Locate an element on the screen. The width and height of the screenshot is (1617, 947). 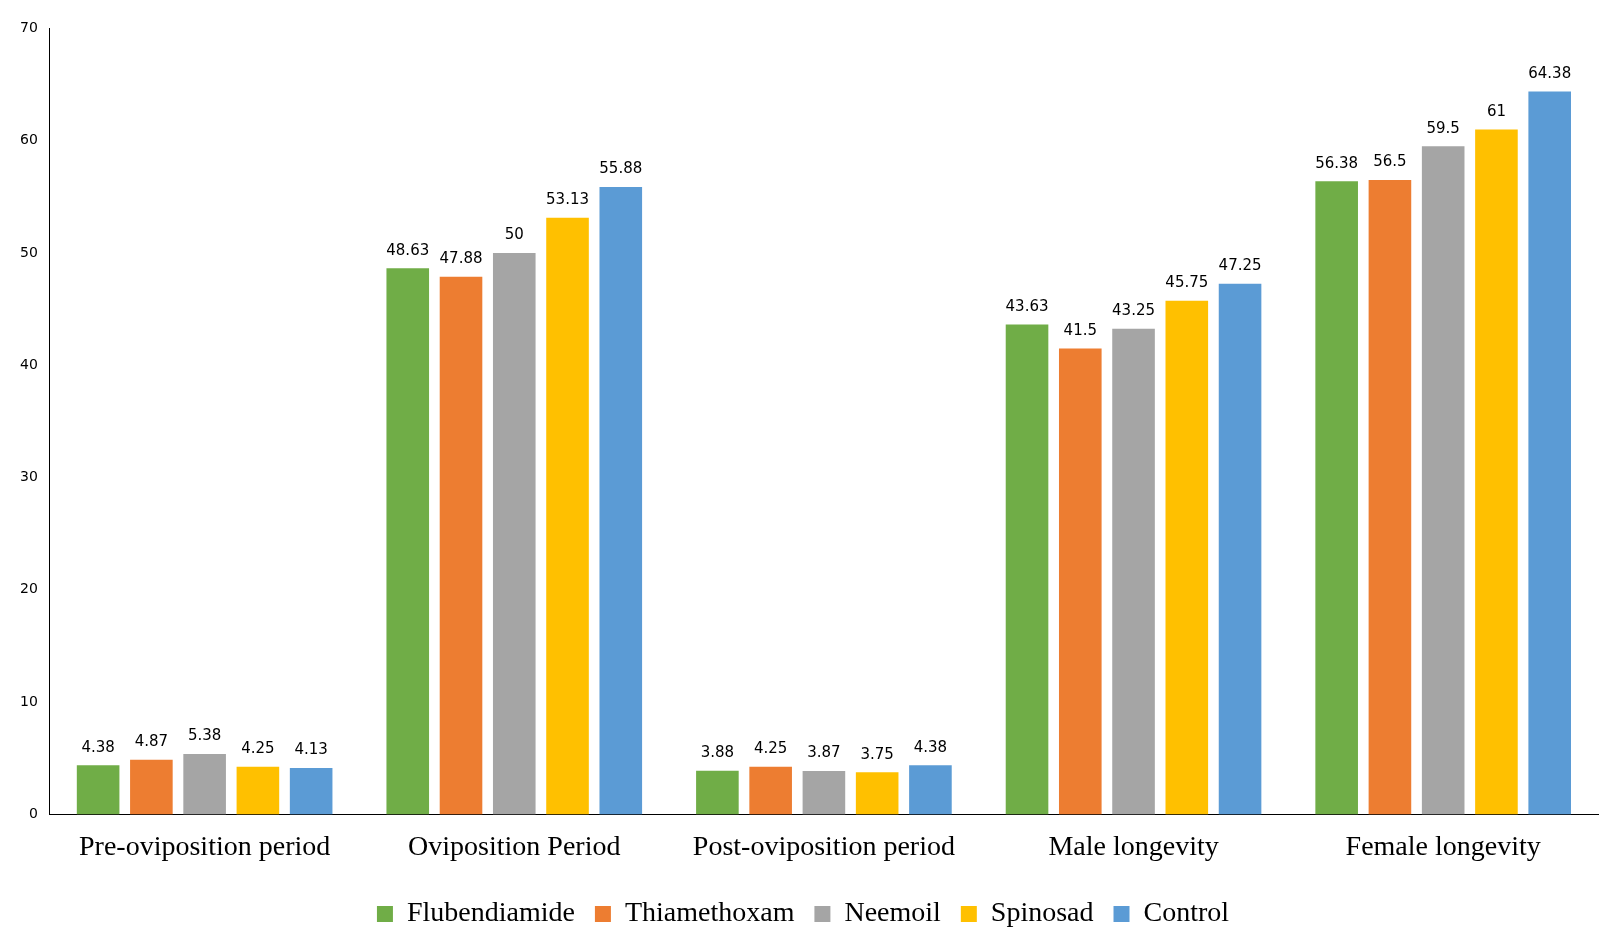
x-tick-label: Male longevity is located at coordinates (1133, 845).